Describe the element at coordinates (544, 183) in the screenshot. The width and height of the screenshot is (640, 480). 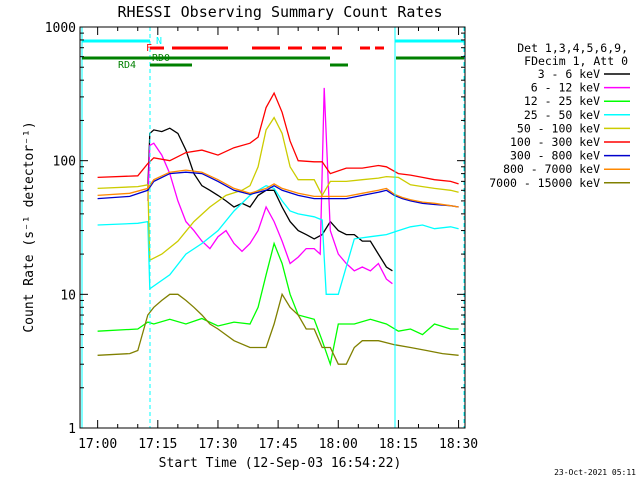
I see `legend-label-8: 7000 - 15000 keV` at that location.